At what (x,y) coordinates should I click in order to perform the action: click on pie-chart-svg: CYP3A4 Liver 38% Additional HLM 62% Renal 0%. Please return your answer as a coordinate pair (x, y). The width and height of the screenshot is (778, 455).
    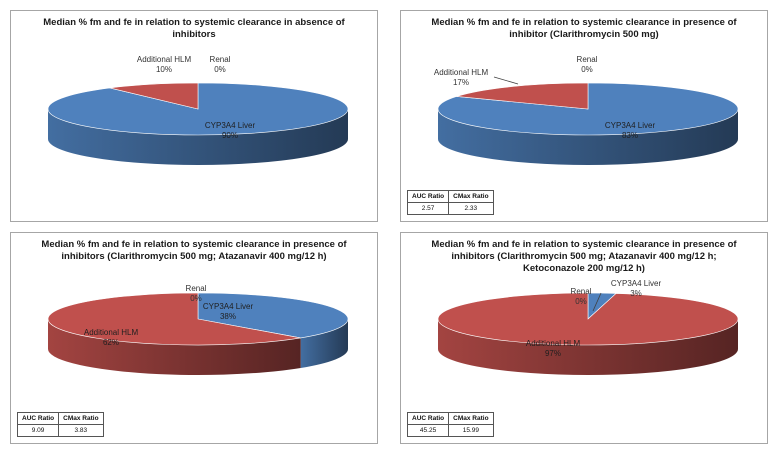
    Looking at the image, I should click on (198, 329).